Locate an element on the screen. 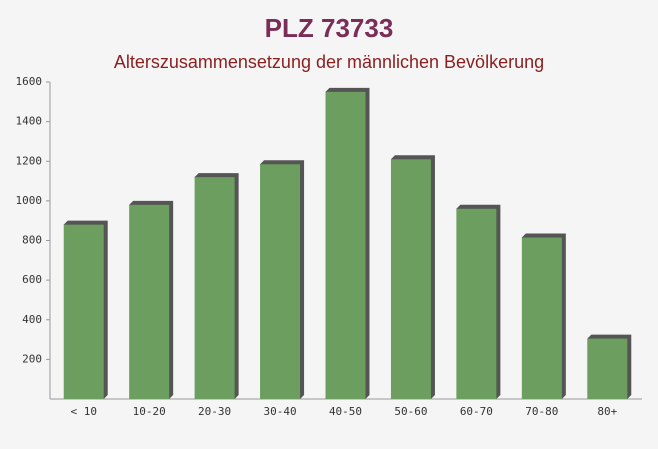 This screenshot has width=658, height=449. y-tick-label: 600 is located at coordinates (32, 279).